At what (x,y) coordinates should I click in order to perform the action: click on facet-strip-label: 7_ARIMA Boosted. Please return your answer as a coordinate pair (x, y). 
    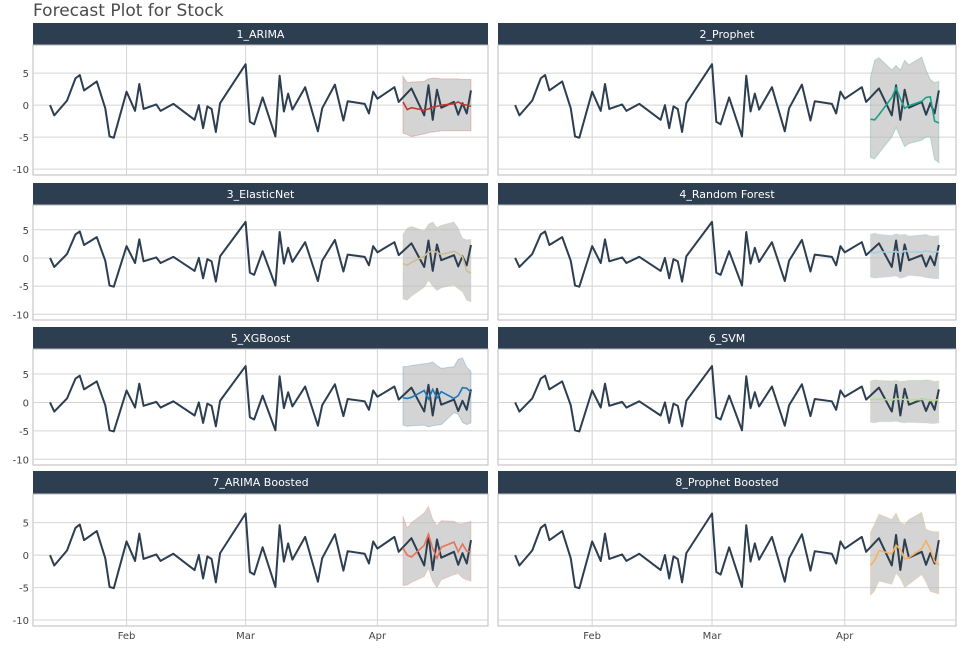
    Looking at the image, I should click on (260, 482).